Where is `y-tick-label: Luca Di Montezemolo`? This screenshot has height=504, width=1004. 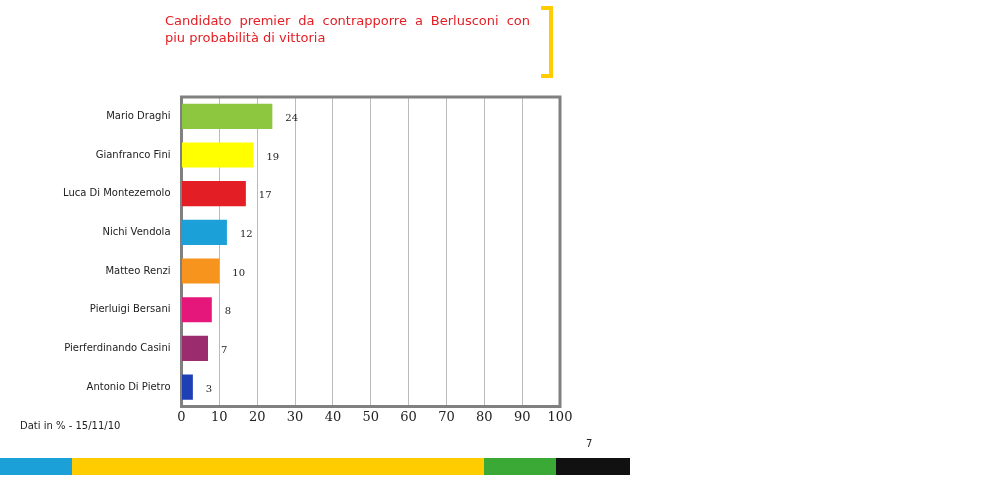 y-tick-label: Luca Di Montezemolo is located at coordinates (116, 193).